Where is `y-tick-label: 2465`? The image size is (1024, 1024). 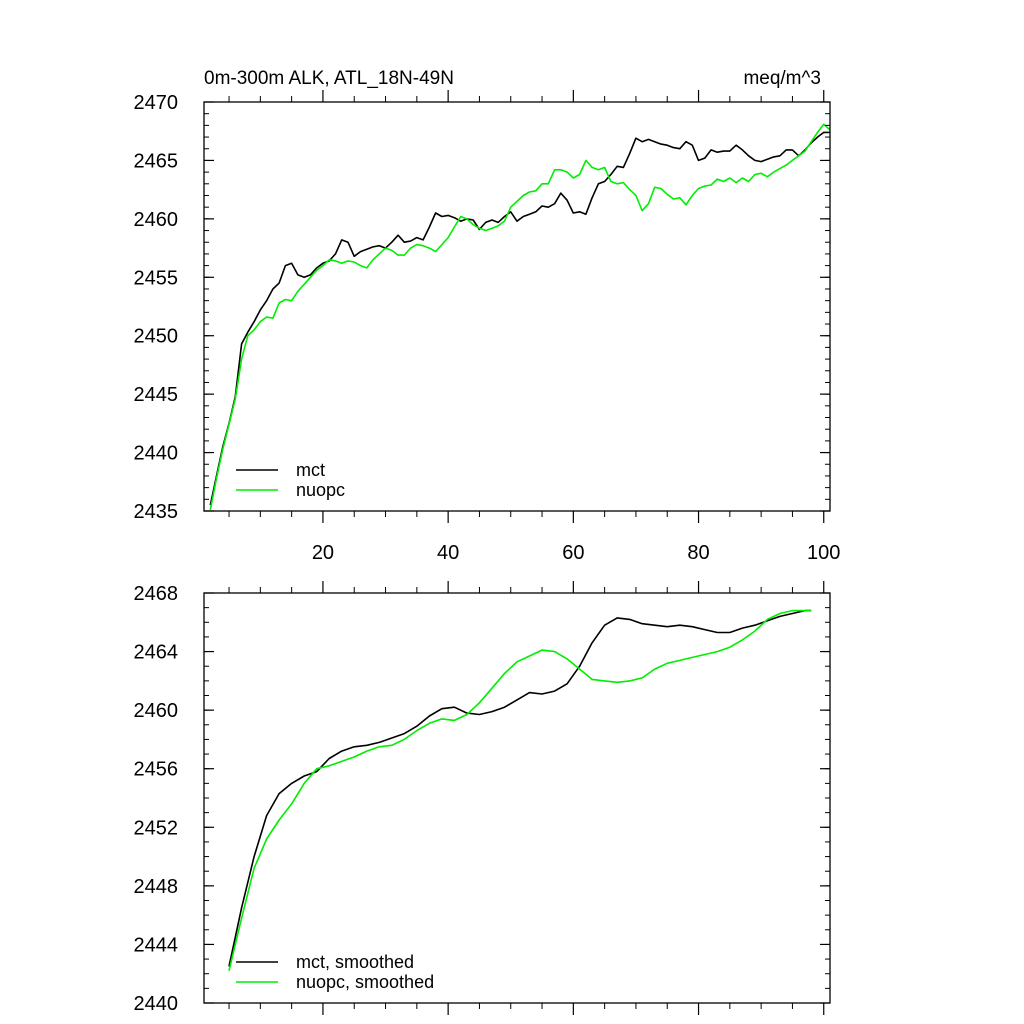 y-tick-label: 2465 is located at coordinates (156, 161).